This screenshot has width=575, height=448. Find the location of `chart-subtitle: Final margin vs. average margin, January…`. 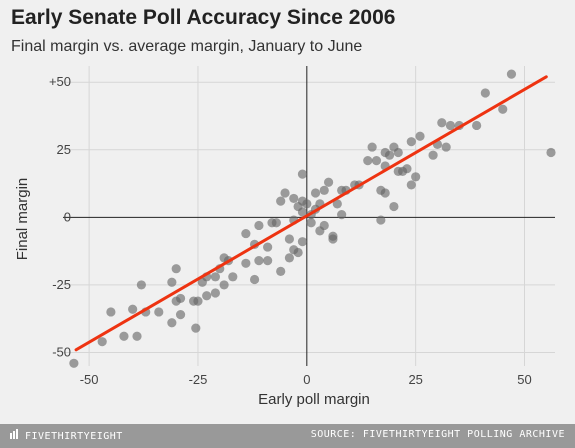

chart-subtitle: Final margin vs. average margin, January… is located at coordinates (187, 46).